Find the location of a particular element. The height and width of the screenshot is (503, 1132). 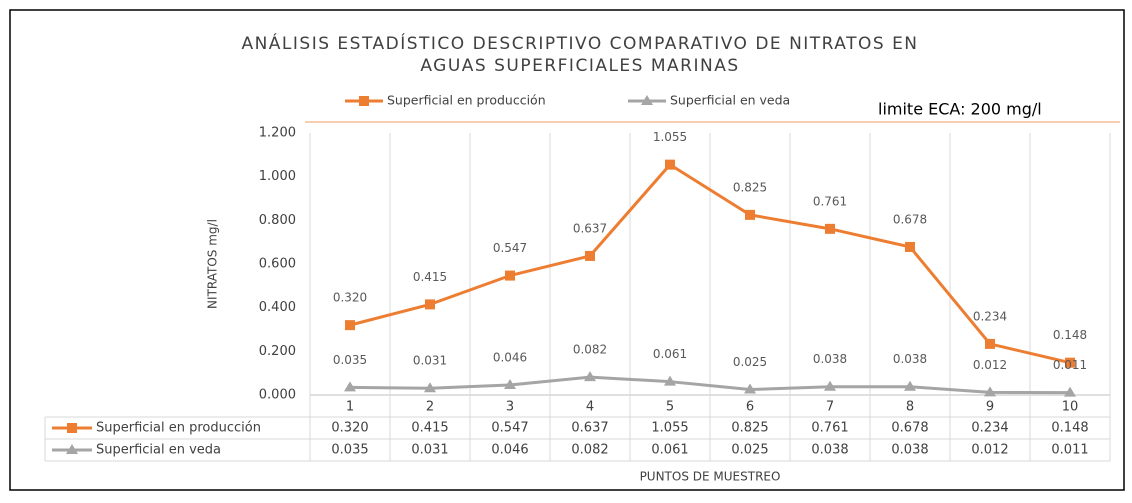

table-cell: 0.320 is located at coordinates (349, 428).